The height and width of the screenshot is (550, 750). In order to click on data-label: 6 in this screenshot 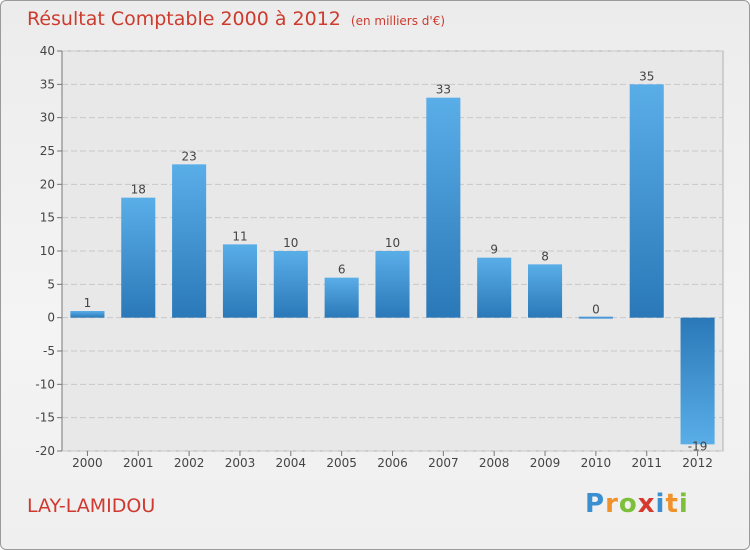, I will do `click(342, 270)`.